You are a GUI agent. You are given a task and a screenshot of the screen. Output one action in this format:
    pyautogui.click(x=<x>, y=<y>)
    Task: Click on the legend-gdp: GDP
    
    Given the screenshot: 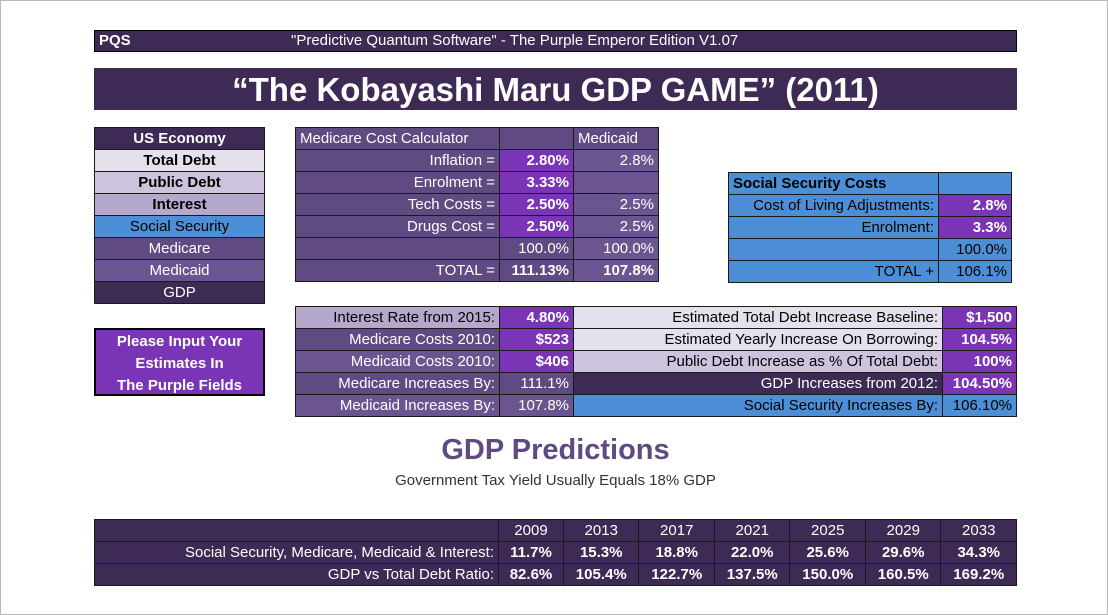 What is the action you would take?
    pyautogui.click(x=179, y=292)
    